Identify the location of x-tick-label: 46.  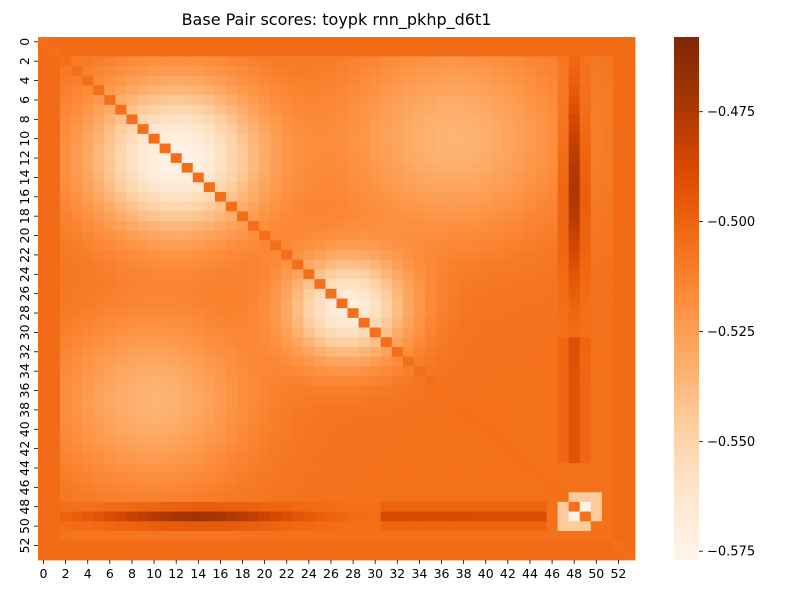
(552, 573).